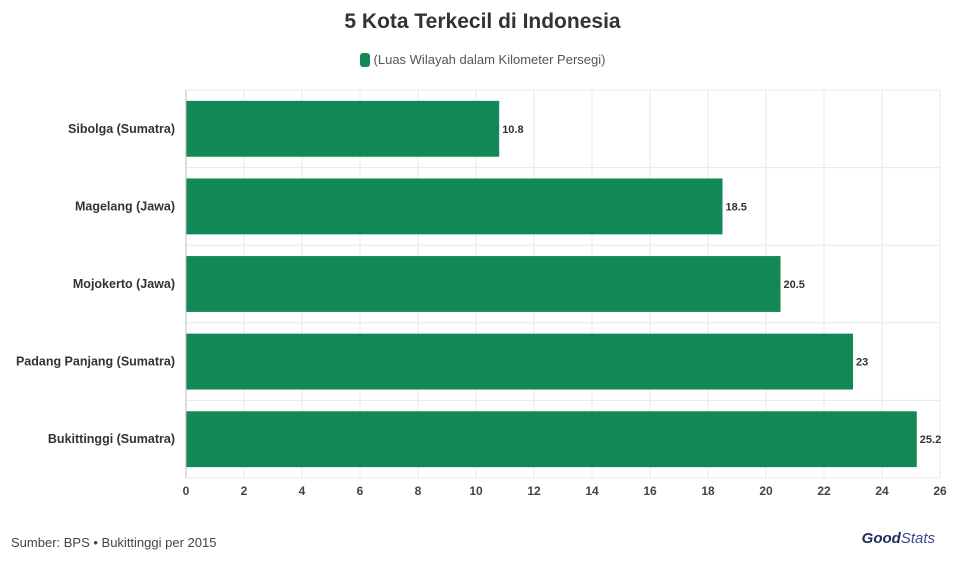  I want to click on x-tick-label: 10, so click(476, 491).